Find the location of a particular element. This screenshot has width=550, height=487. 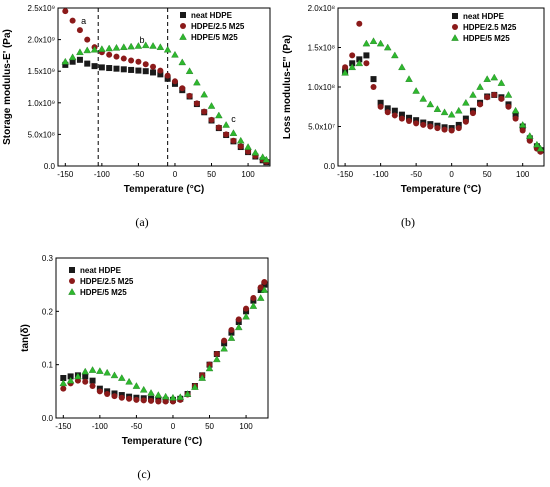

panel-a-frame is located at coordinates (164, 87).